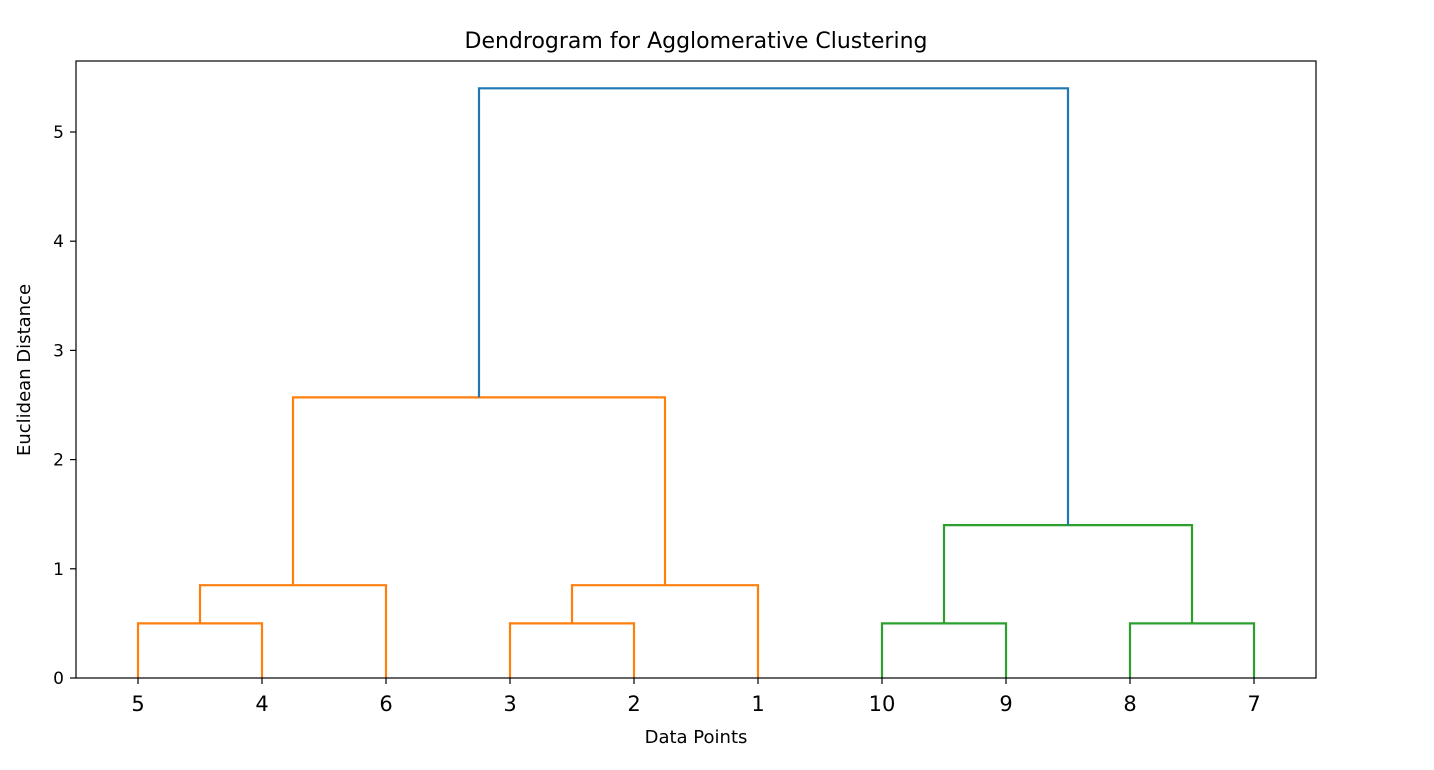  Describe the element at coordinates (1129, 704) in the screenshot. I see `x-tick-label-8: 8` at that location.